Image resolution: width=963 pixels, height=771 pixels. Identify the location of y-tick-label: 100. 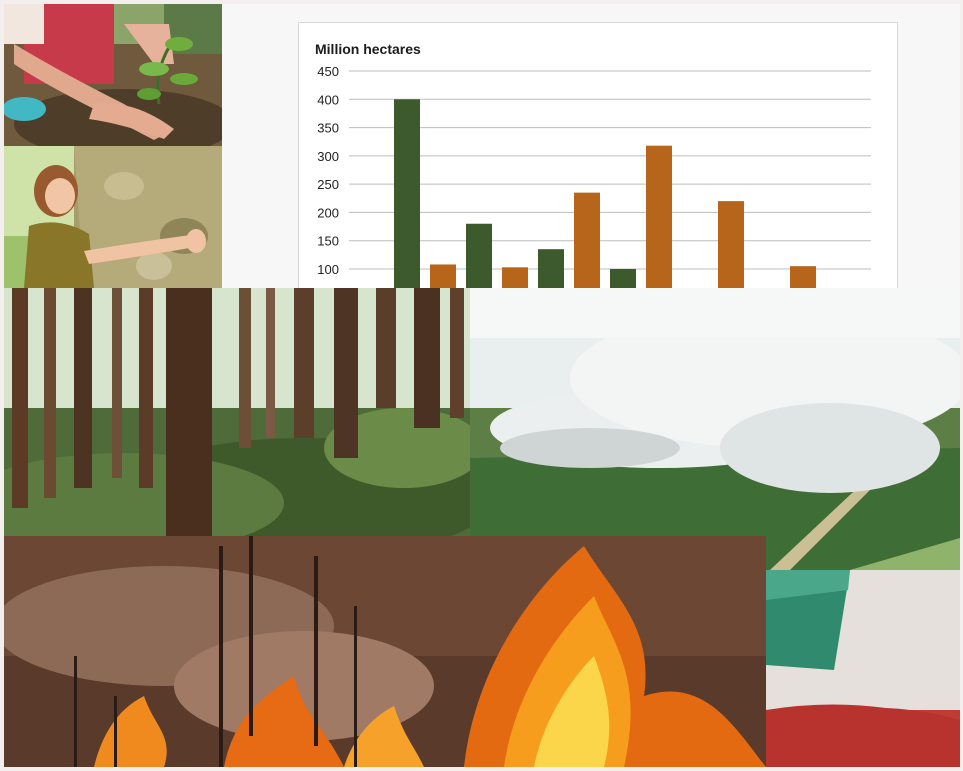
(328, 269).